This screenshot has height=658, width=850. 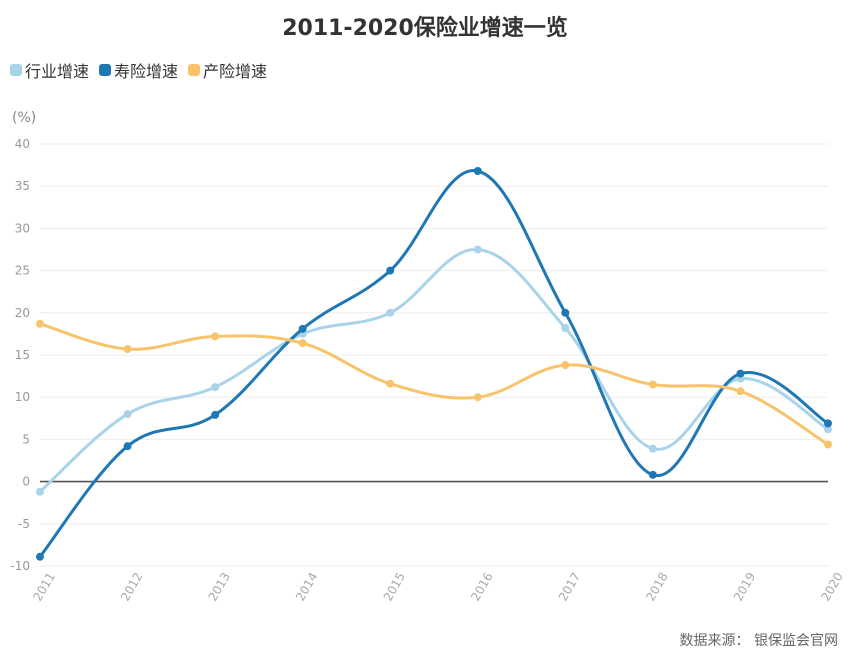 What do you see at coordinates (24, 118) in the screenshot?
I see `y-axis-unit: (%)` at bounding box center [24, 118].